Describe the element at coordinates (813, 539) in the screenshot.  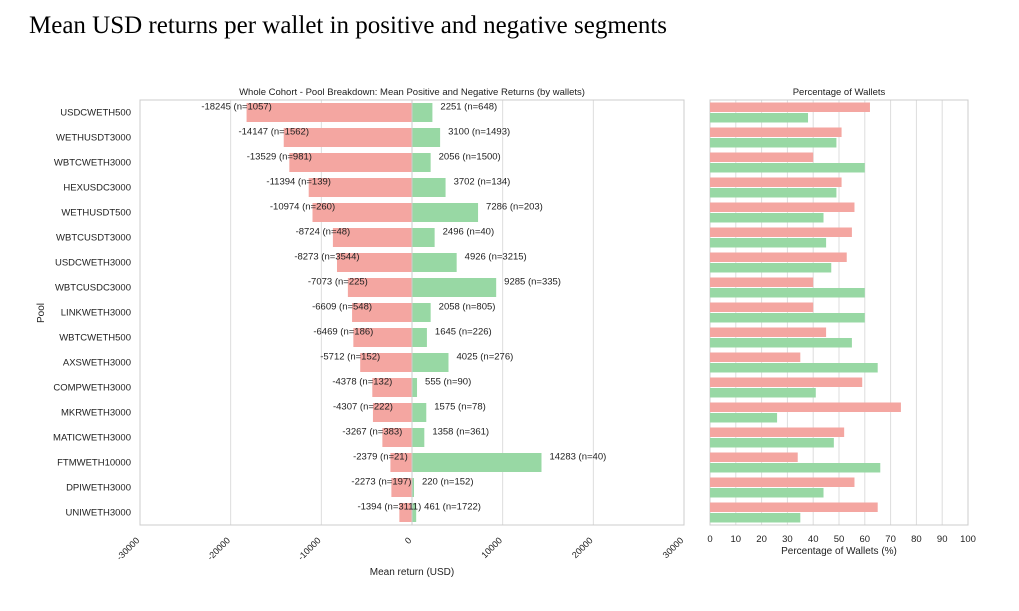
I see `percentage-xtick-label: 40` at that location.